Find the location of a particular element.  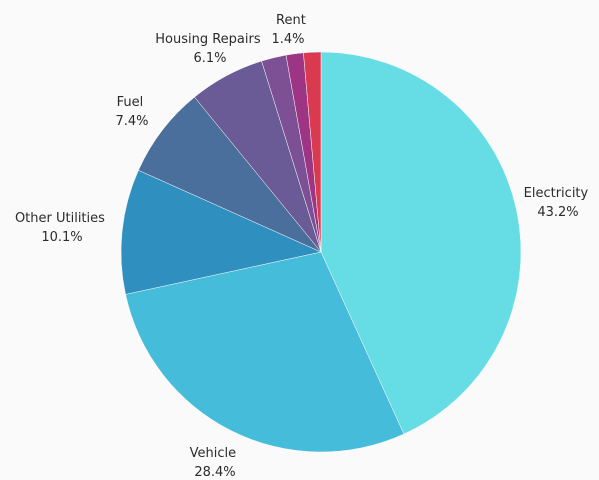

label-rent-value: 1.4% is located at coordinates (287, 39).